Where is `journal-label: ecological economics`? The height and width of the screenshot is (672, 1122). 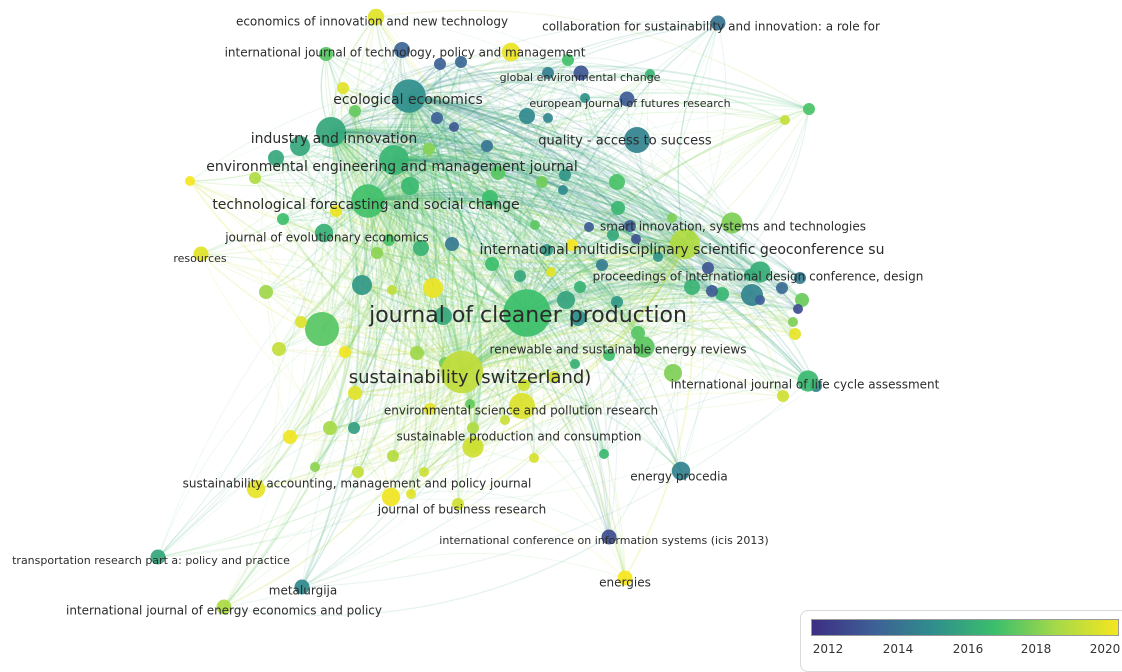 journal-label: ecological economics is located at coordinates (408, 100).